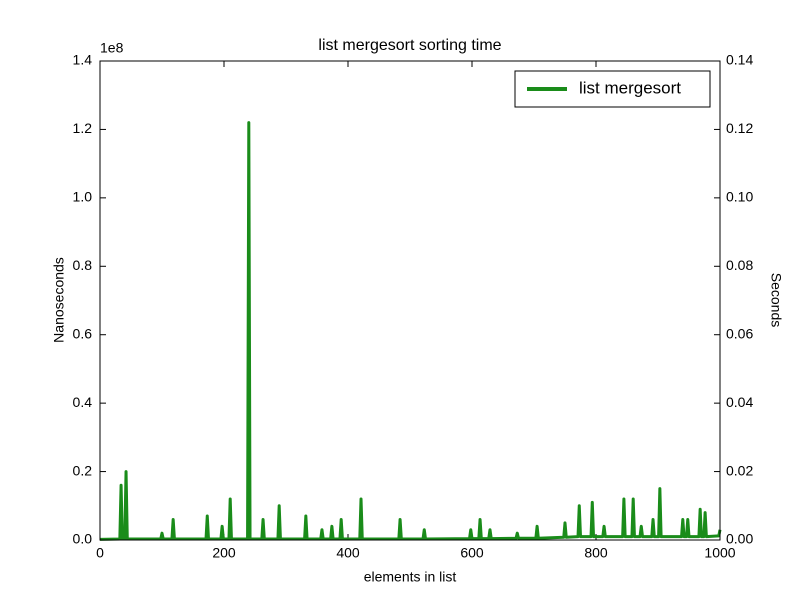 This screenshot has width=800, height=600. What do you see at coordinates (83, 60) in the screenshot?
I see `y-tick-label: 1.4` at bounding box center [83, 60].